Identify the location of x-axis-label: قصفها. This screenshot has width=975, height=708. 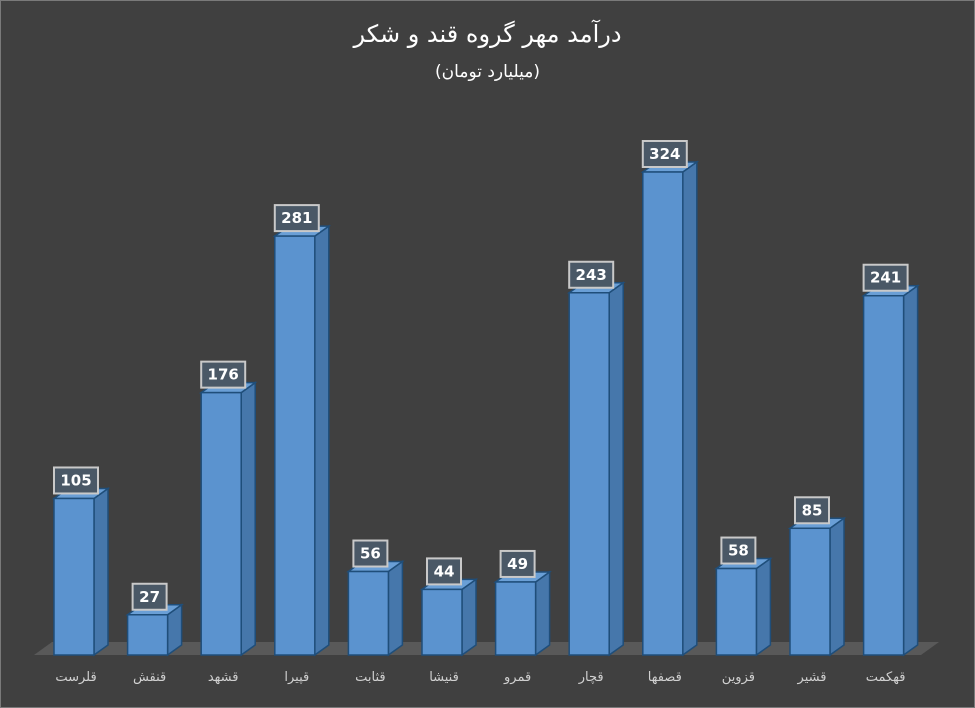
(664, 677).